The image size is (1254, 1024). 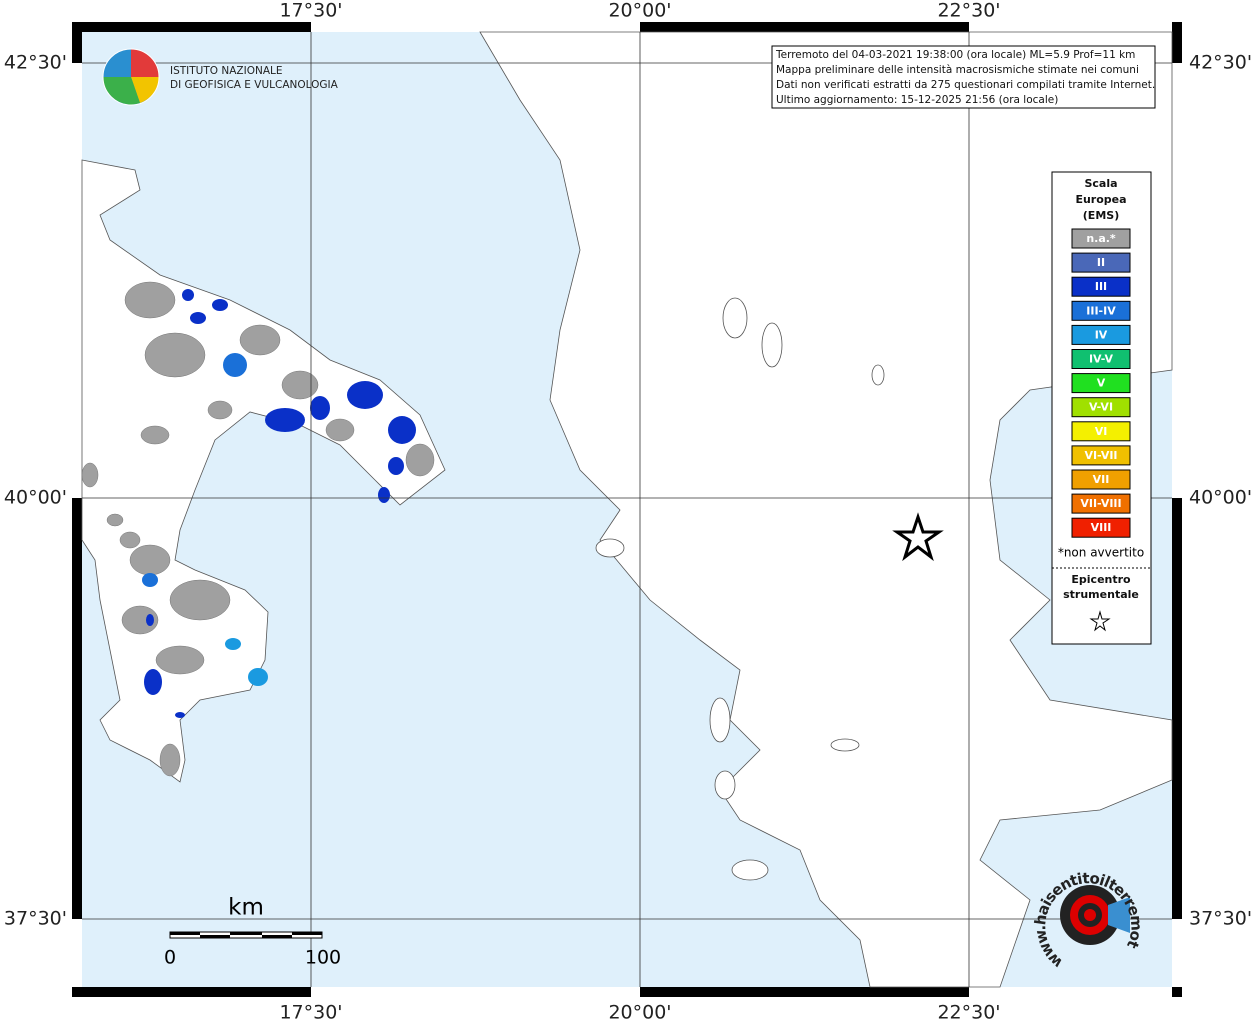 What do you see at coordinates (1100, 621) in the screenshot?
I see `legend-star` at bounding box center [1100, 621].